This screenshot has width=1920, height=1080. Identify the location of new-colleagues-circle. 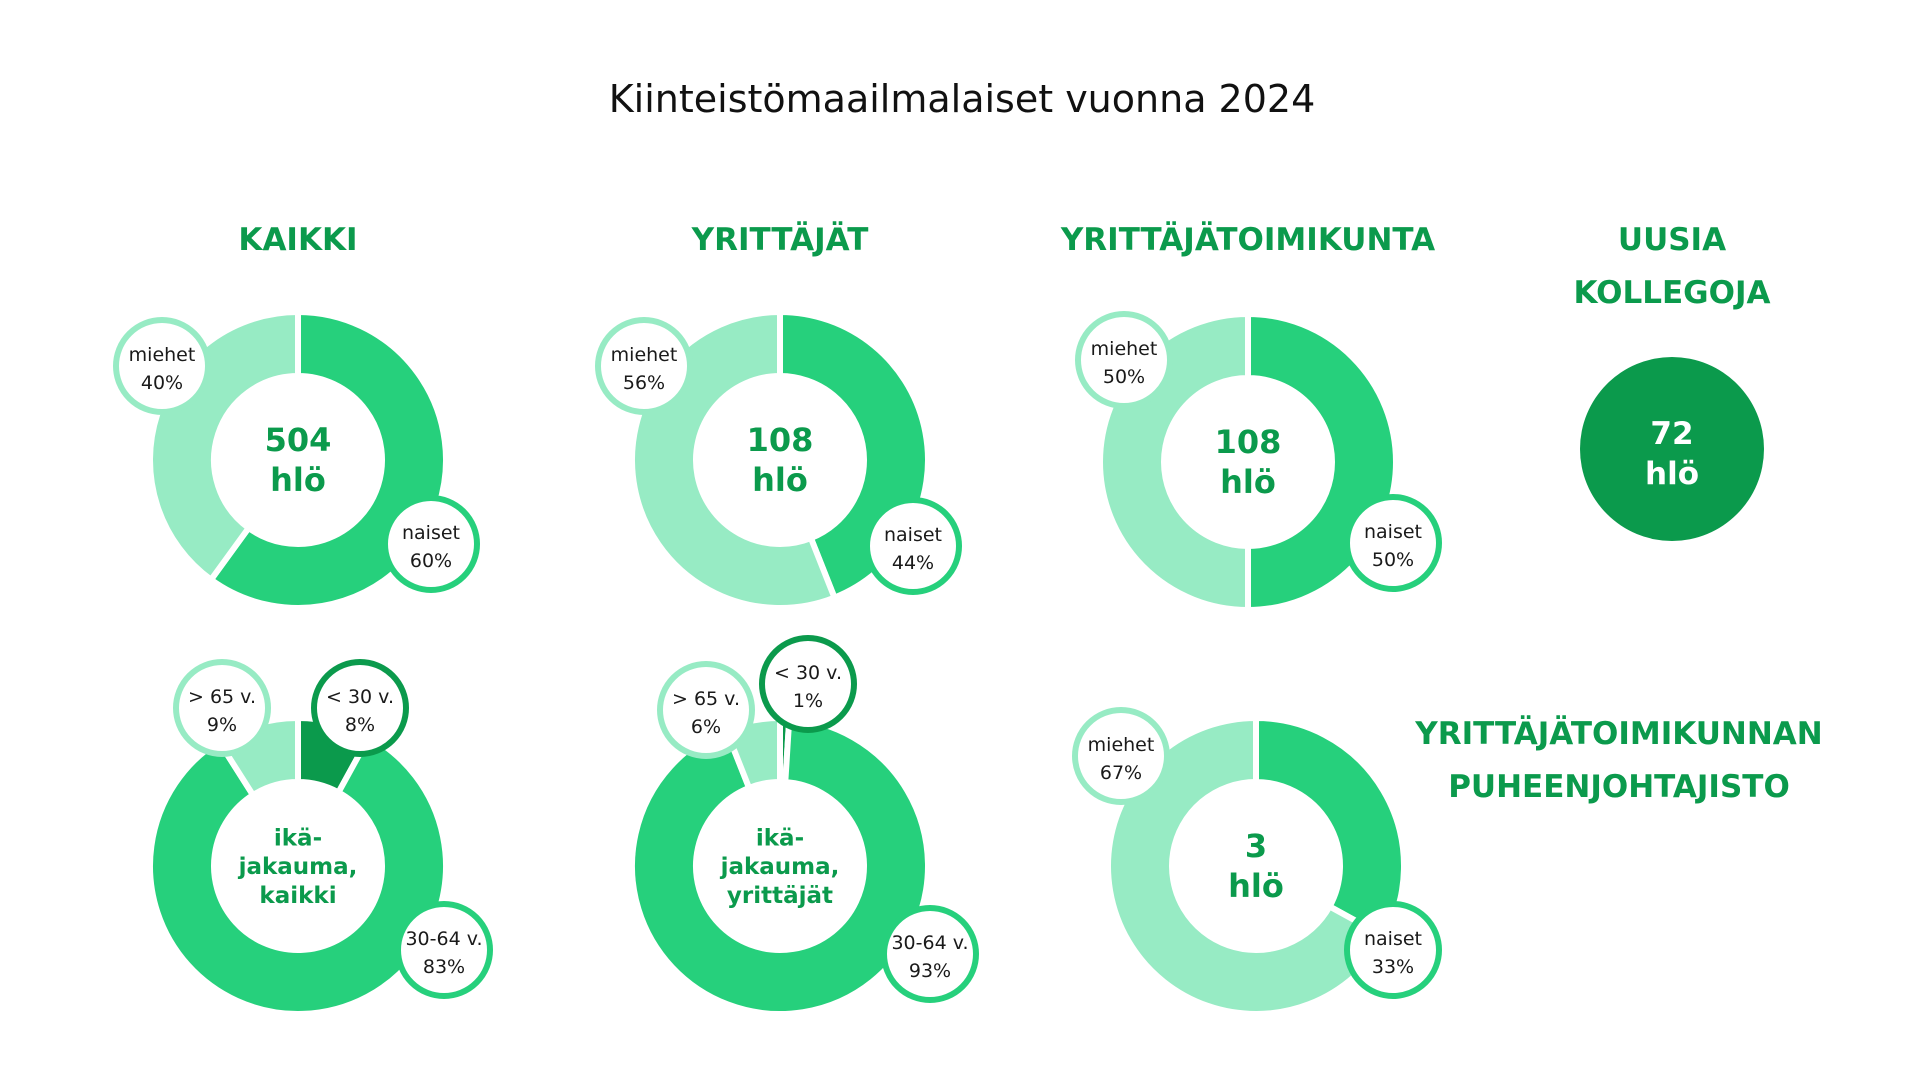
(1672, 449).